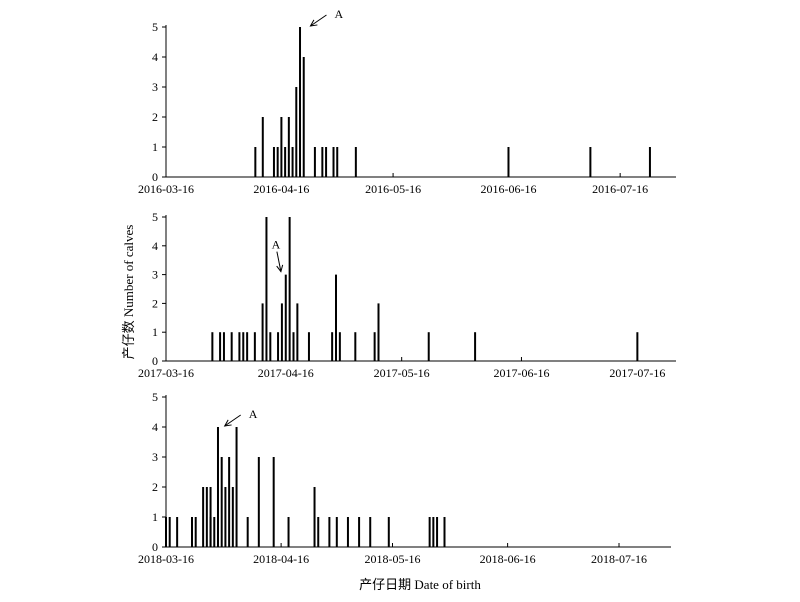 Image resolution: width=800 pixels, height=602 pixels. Describe the element at coordinates (128, 292) in the screenshot. I see `y-axis-label: 产仔数 Number of calves` at that location.